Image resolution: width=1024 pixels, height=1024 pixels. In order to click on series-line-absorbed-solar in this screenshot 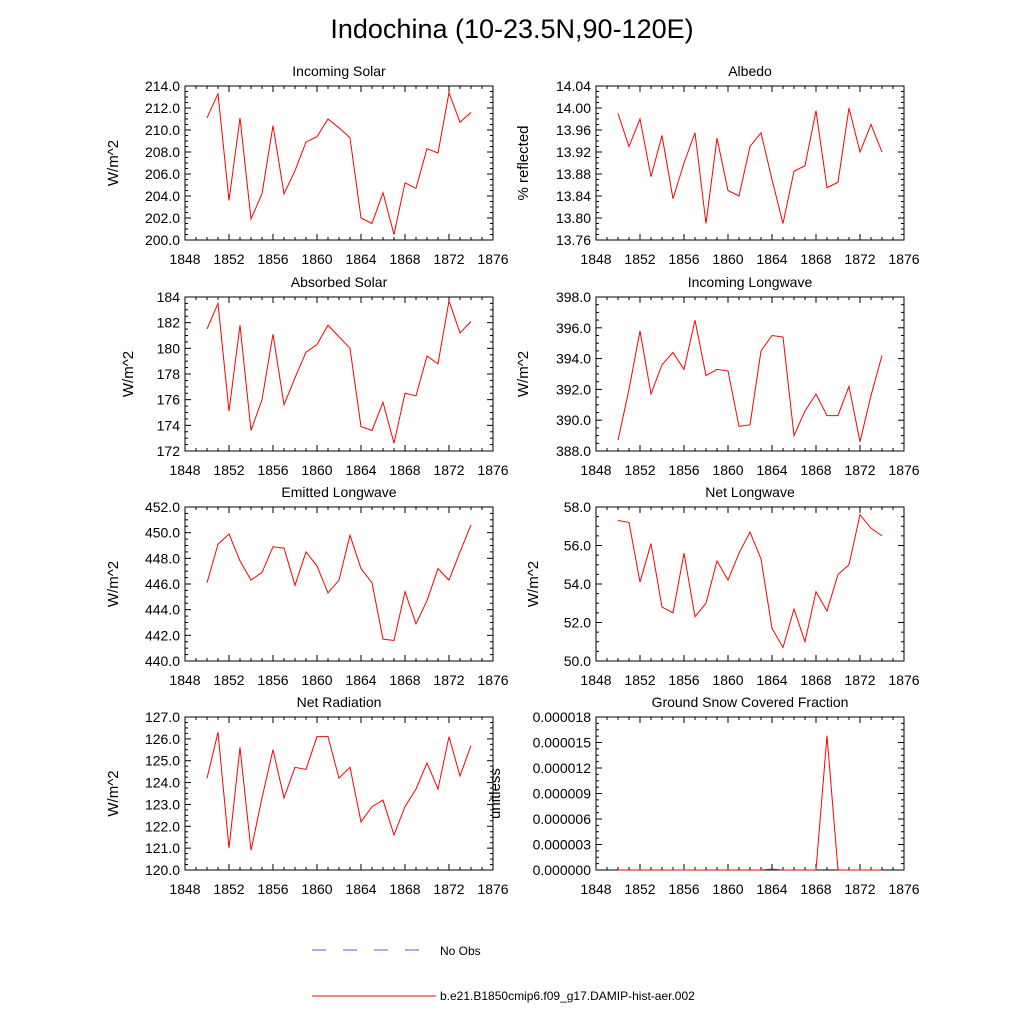, I will do `click(339, 372)`.